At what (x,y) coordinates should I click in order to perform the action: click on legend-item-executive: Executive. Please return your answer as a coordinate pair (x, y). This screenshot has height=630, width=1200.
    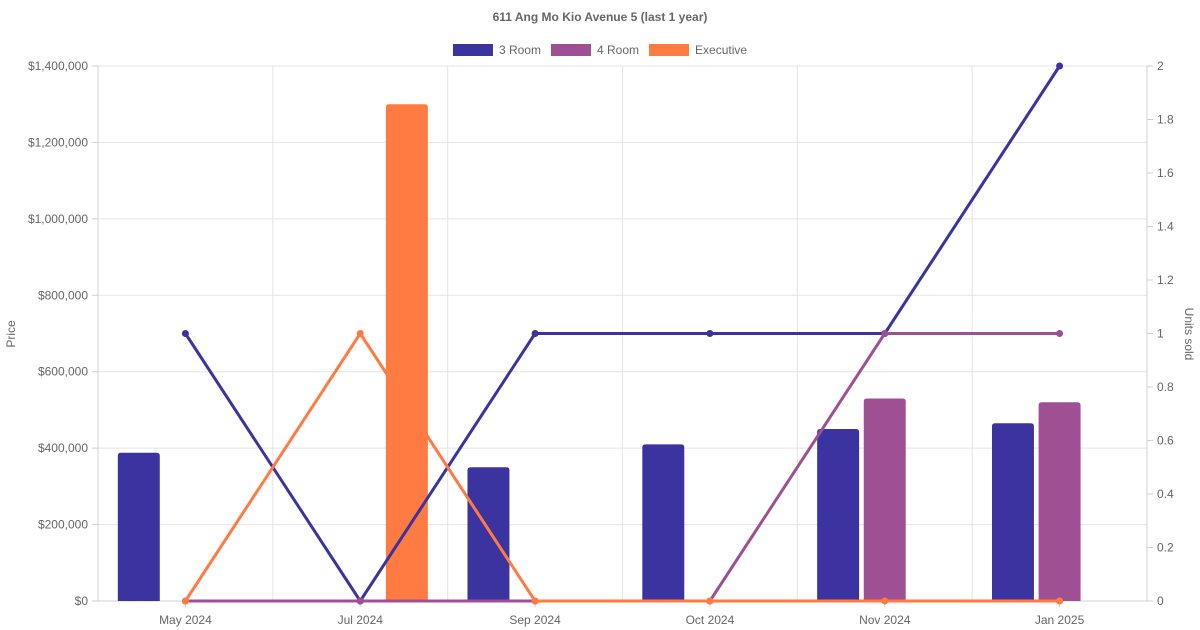
    Looking at the image, I should click on (698, 50).